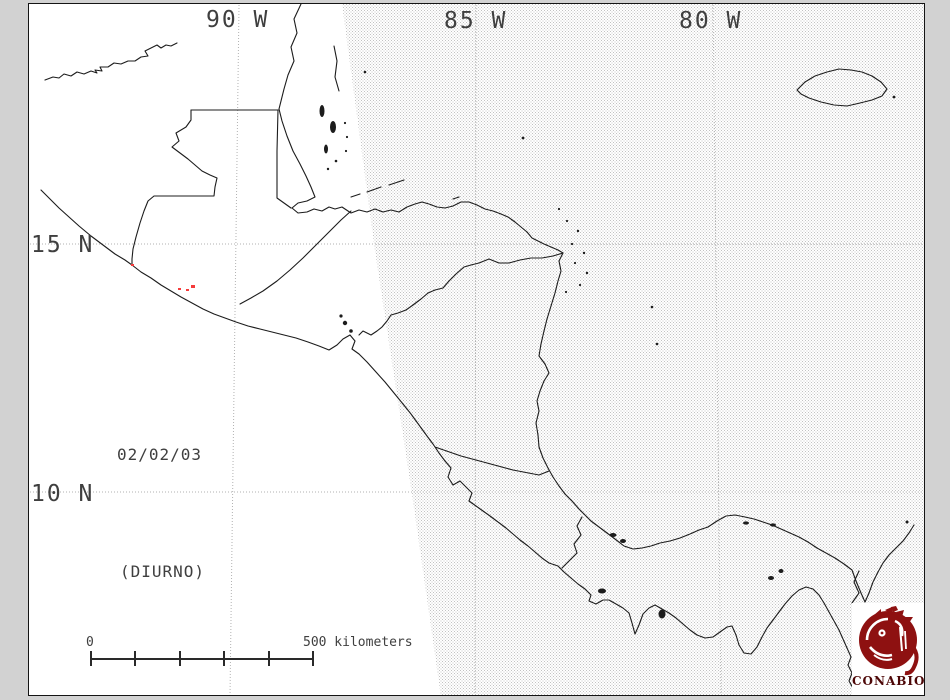 This screenshot has width=950, height=700. I want to click on mode-label: (DIURNO), so click(163, 571).